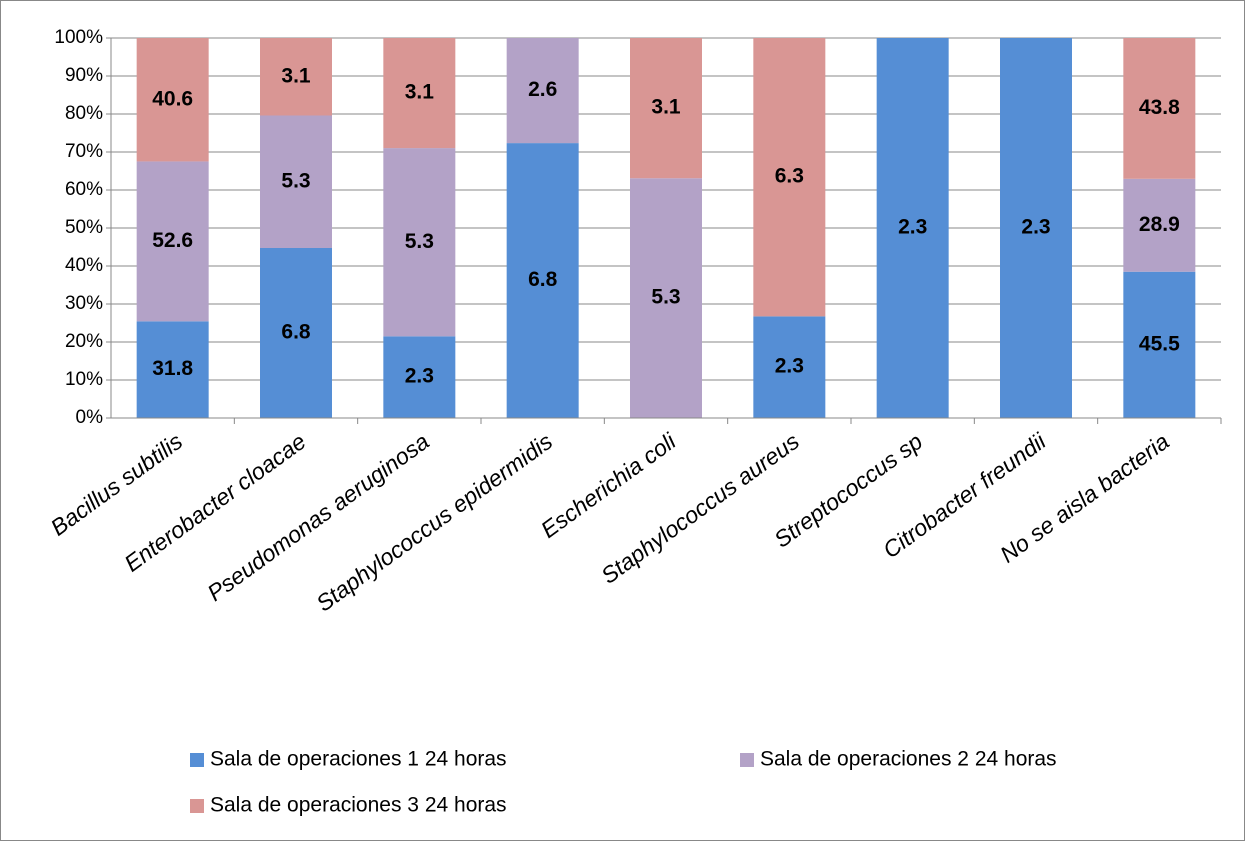 This screenshot has height=843, width=1247. Describe the element at coordinates (84, 379) in the screenshot. I see `y-tick-label: 10%` at that location.